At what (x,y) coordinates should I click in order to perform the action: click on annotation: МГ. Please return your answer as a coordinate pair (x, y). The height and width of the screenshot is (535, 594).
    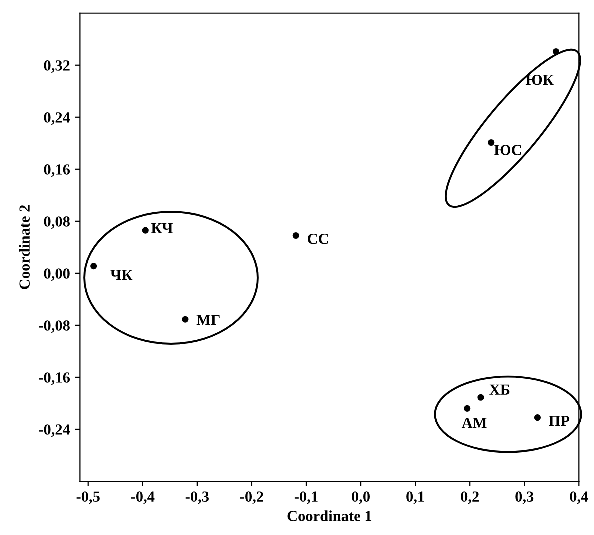
    Looking at the image, I should click on (208, 320).